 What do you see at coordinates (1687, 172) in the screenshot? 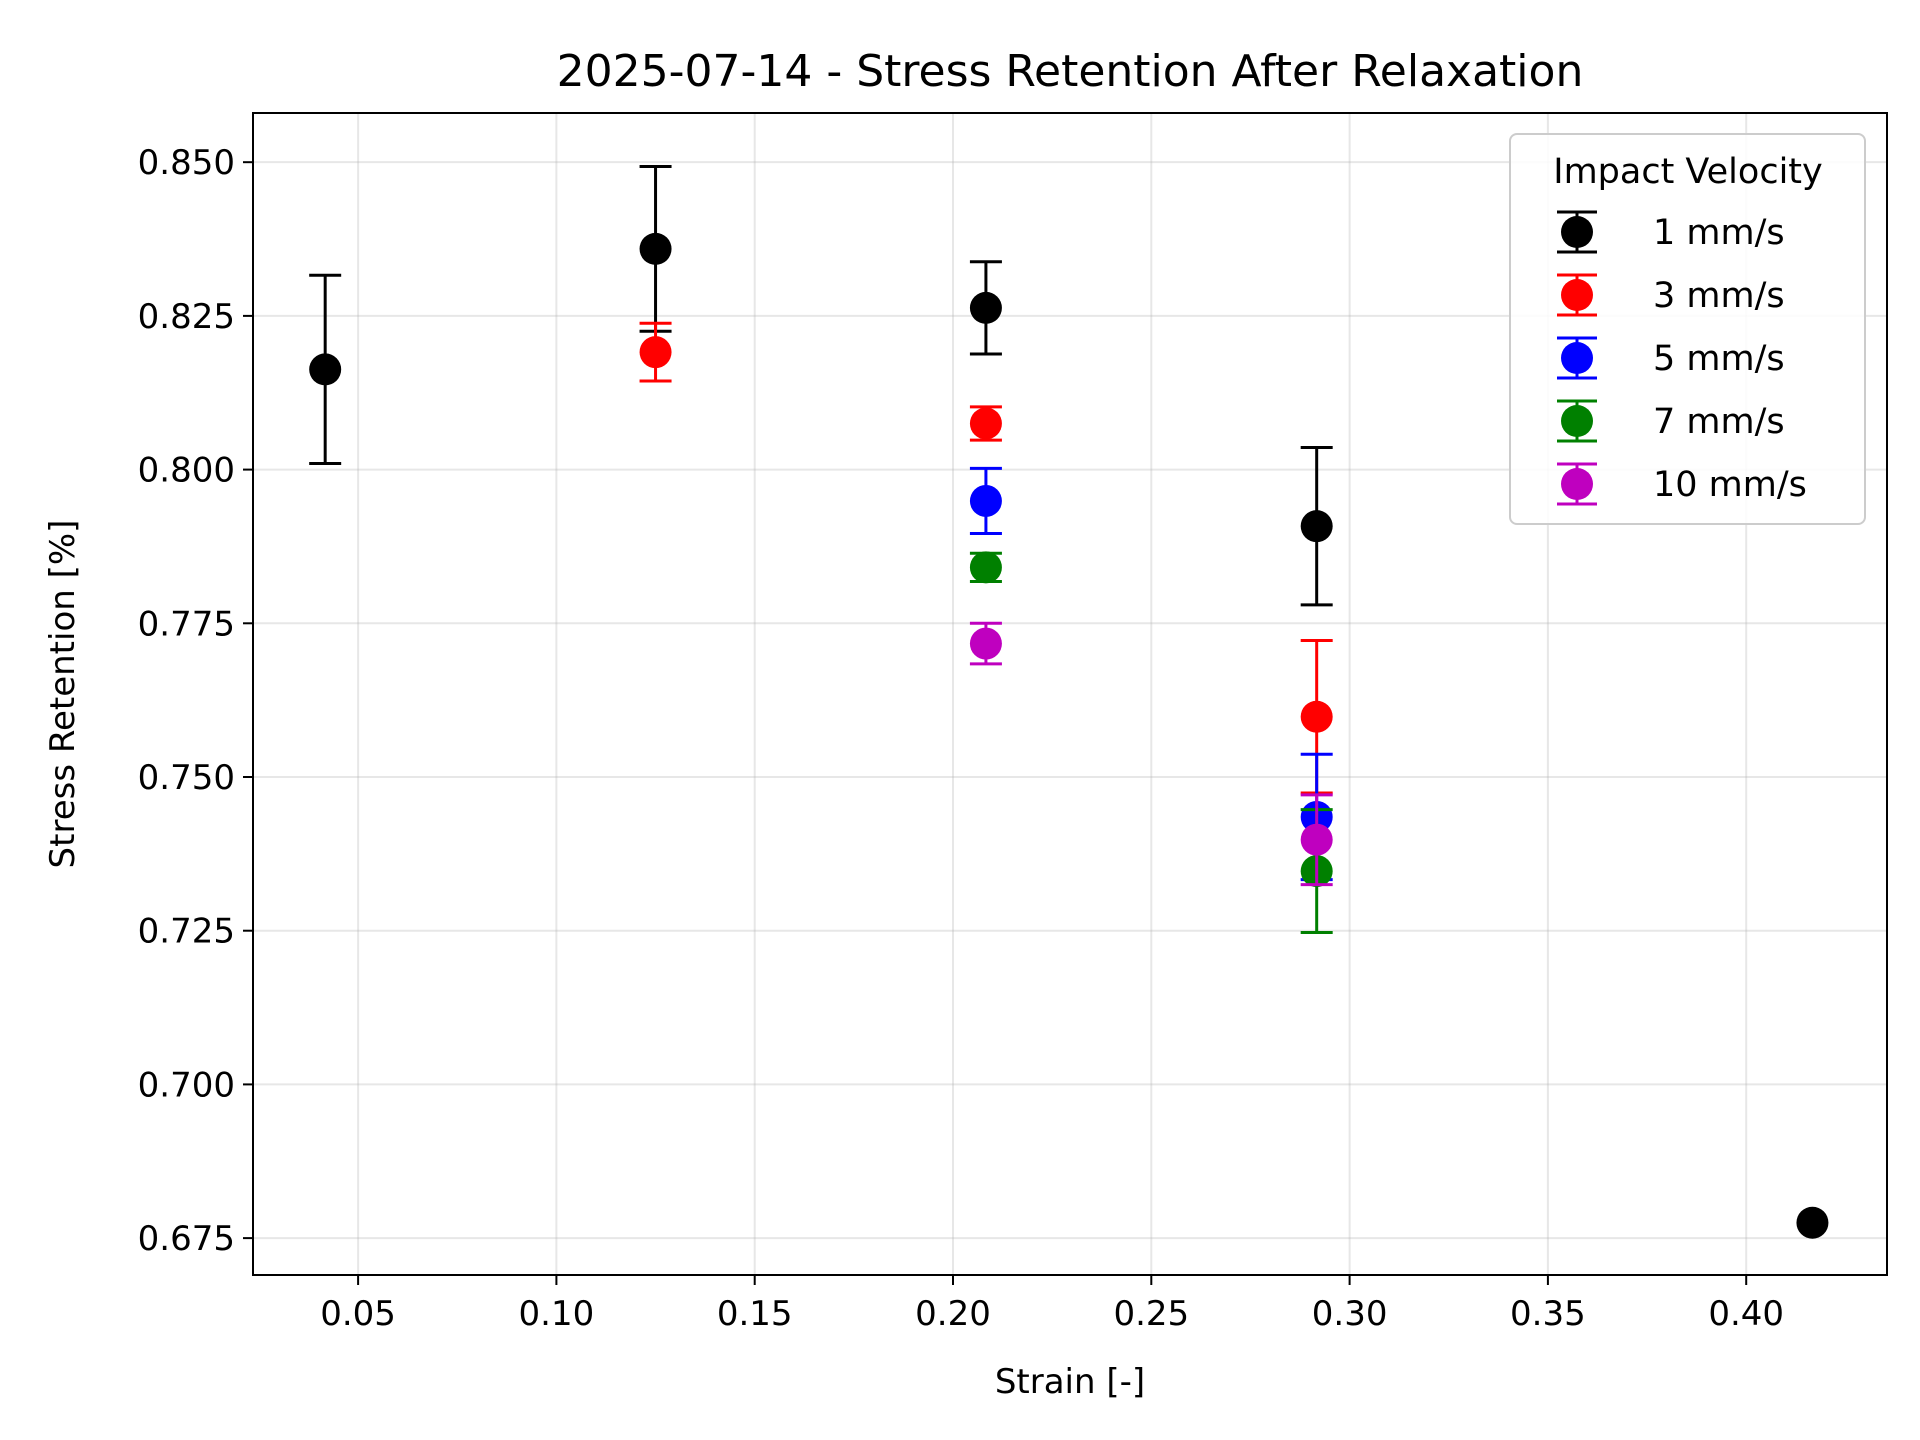
I see `legend-title: Impact Velocity` at bounding box center [1687, 172].